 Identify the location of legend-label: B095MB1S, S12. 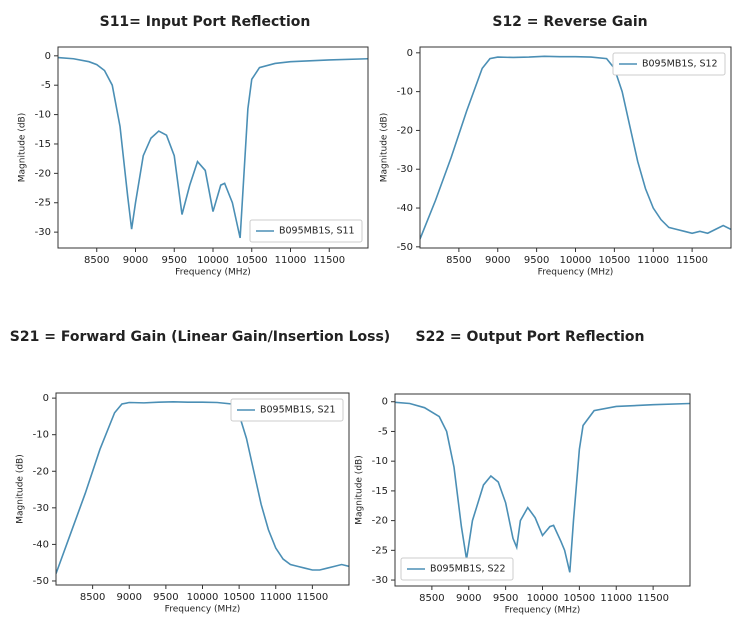
(680, 64).